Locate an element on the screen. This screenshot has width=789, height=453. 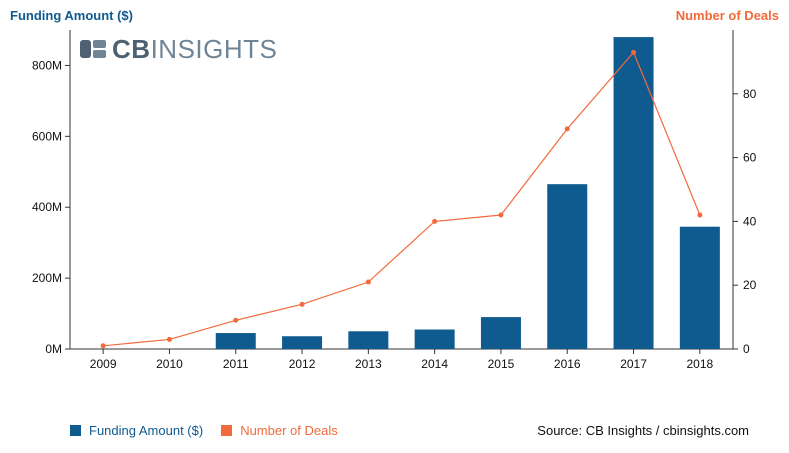
x-axis-tick-label: 2018 is located at coordinates (699, 364).